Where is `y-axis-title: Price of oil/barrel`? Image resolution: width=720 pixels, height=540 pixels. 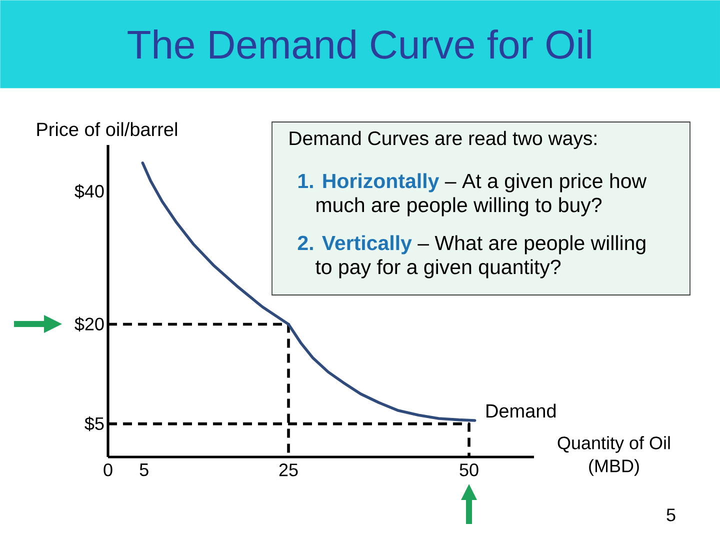
y-axis-title: Price of oil/barrel is located at coordinates (107, 129).